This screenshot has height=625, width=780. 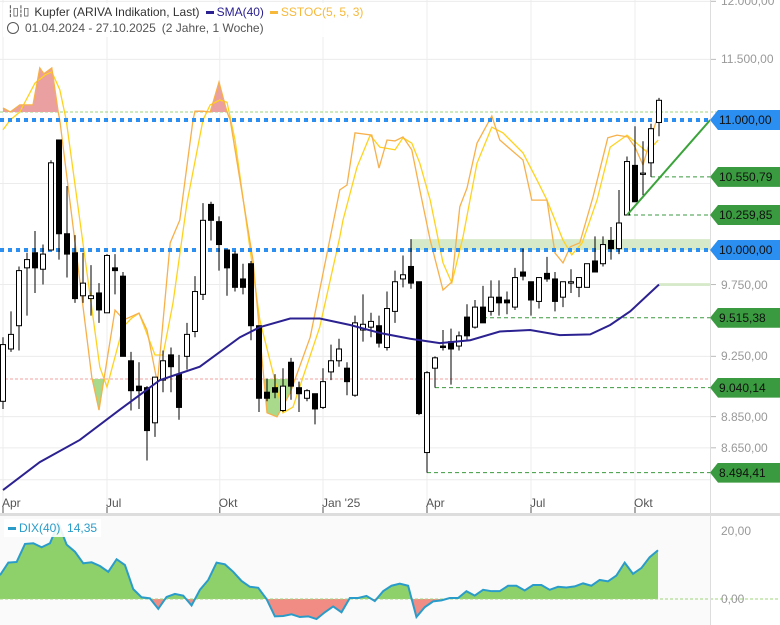 What do you see at coordinates (668, 167) in the screenshot?
I see `trendline` at bounding box center [668, 167].